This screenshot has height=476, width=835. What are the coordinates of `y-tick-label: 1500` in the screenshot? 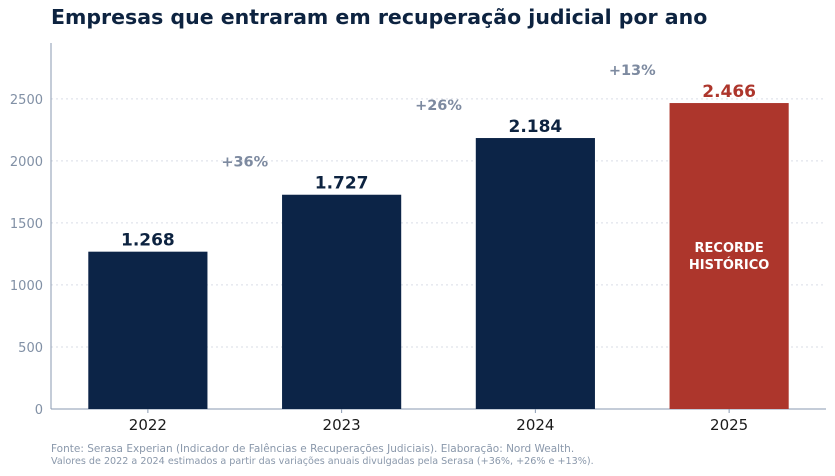 It's located at (26, 224).